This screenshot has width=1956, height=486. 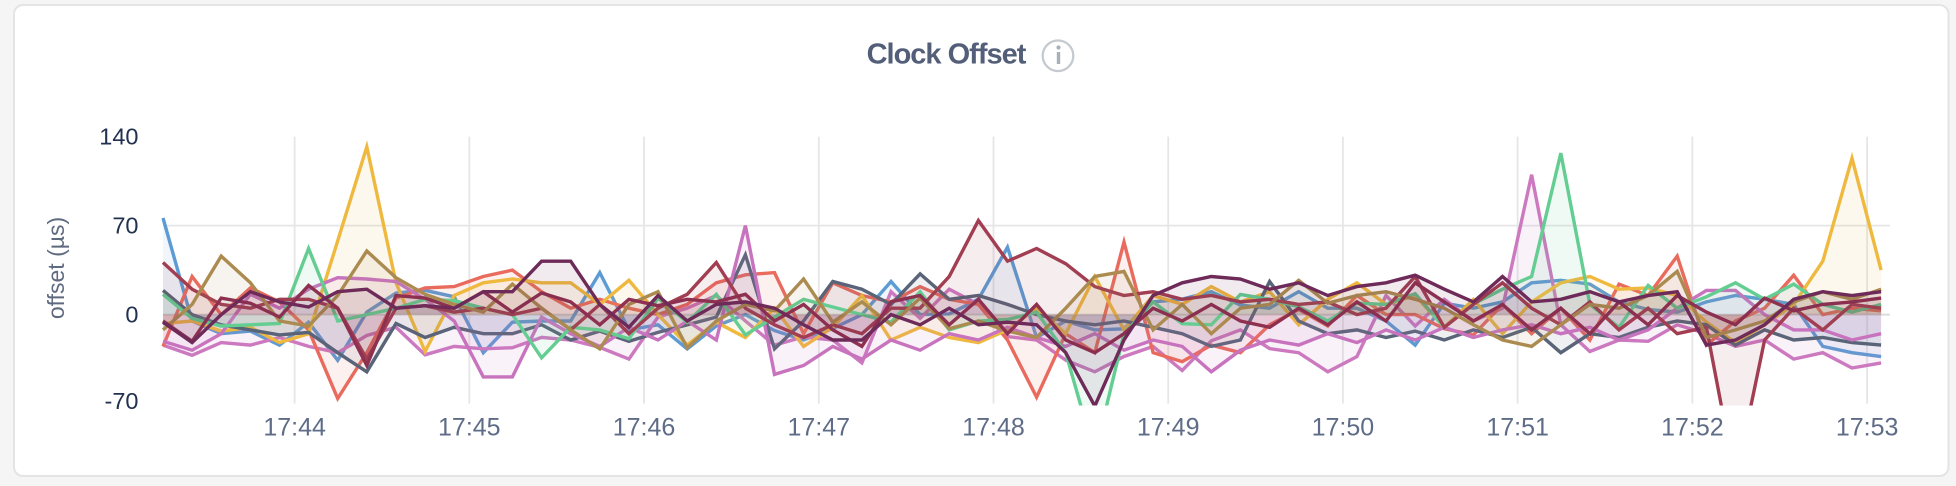 What do you see at coordinates (1692, 428) in the screenshot?
I see `svg-text: 17:52` at bounding box center [1692, 428].